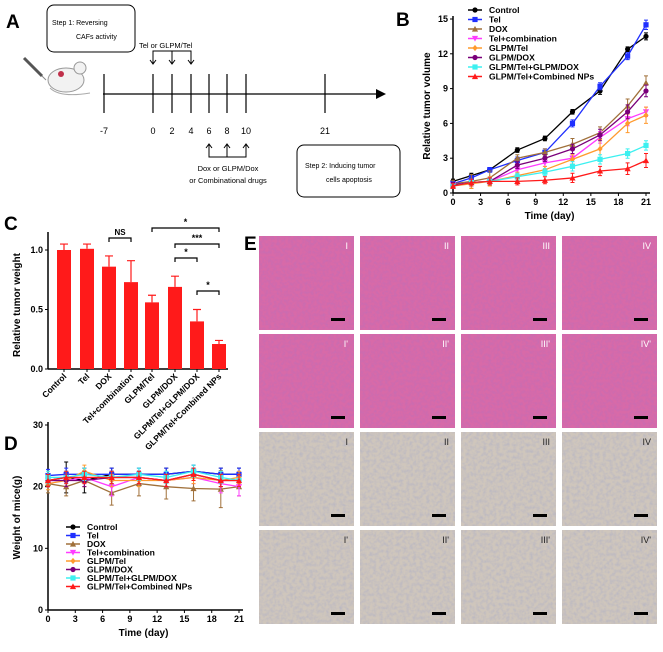  What do you see at coordinates (349, 180) in the screenshot?
I see `step2-line2: cells apoptosis` at bounding box center [349, 180].